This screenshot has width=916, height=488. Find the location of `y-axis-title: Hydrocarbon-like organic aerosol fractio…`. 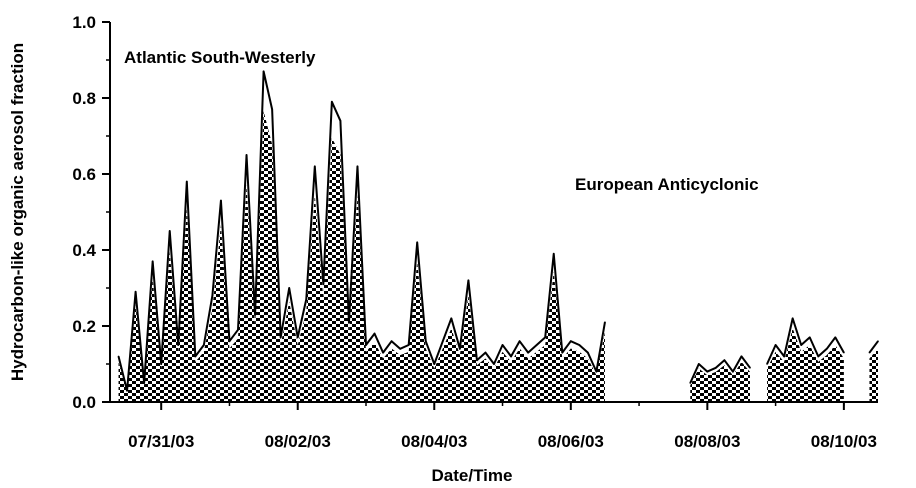

y-axis-title: Hydrocarbon-like organic aerosol fractio… is located at coordinates (17, 212).